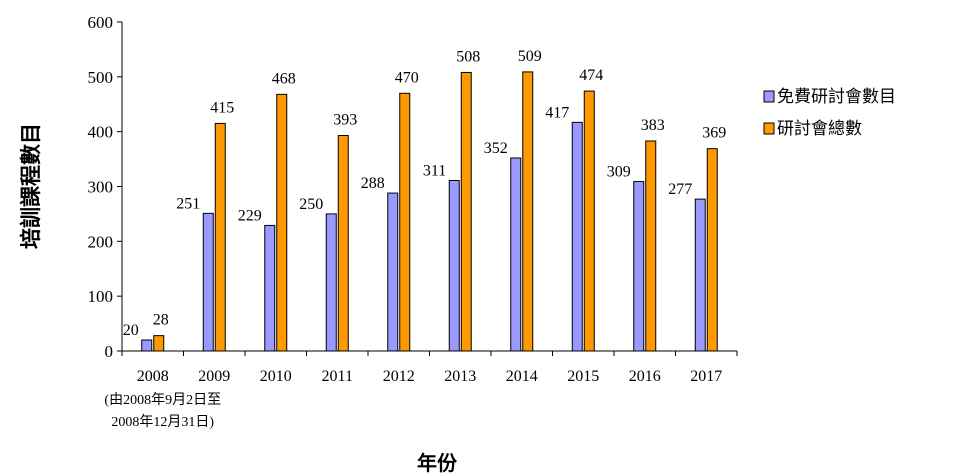 The image size is (954, 475). Describe the element at coordinates (706, 376) in the screenshot. I see `x-tick-label: 2017` at that location.